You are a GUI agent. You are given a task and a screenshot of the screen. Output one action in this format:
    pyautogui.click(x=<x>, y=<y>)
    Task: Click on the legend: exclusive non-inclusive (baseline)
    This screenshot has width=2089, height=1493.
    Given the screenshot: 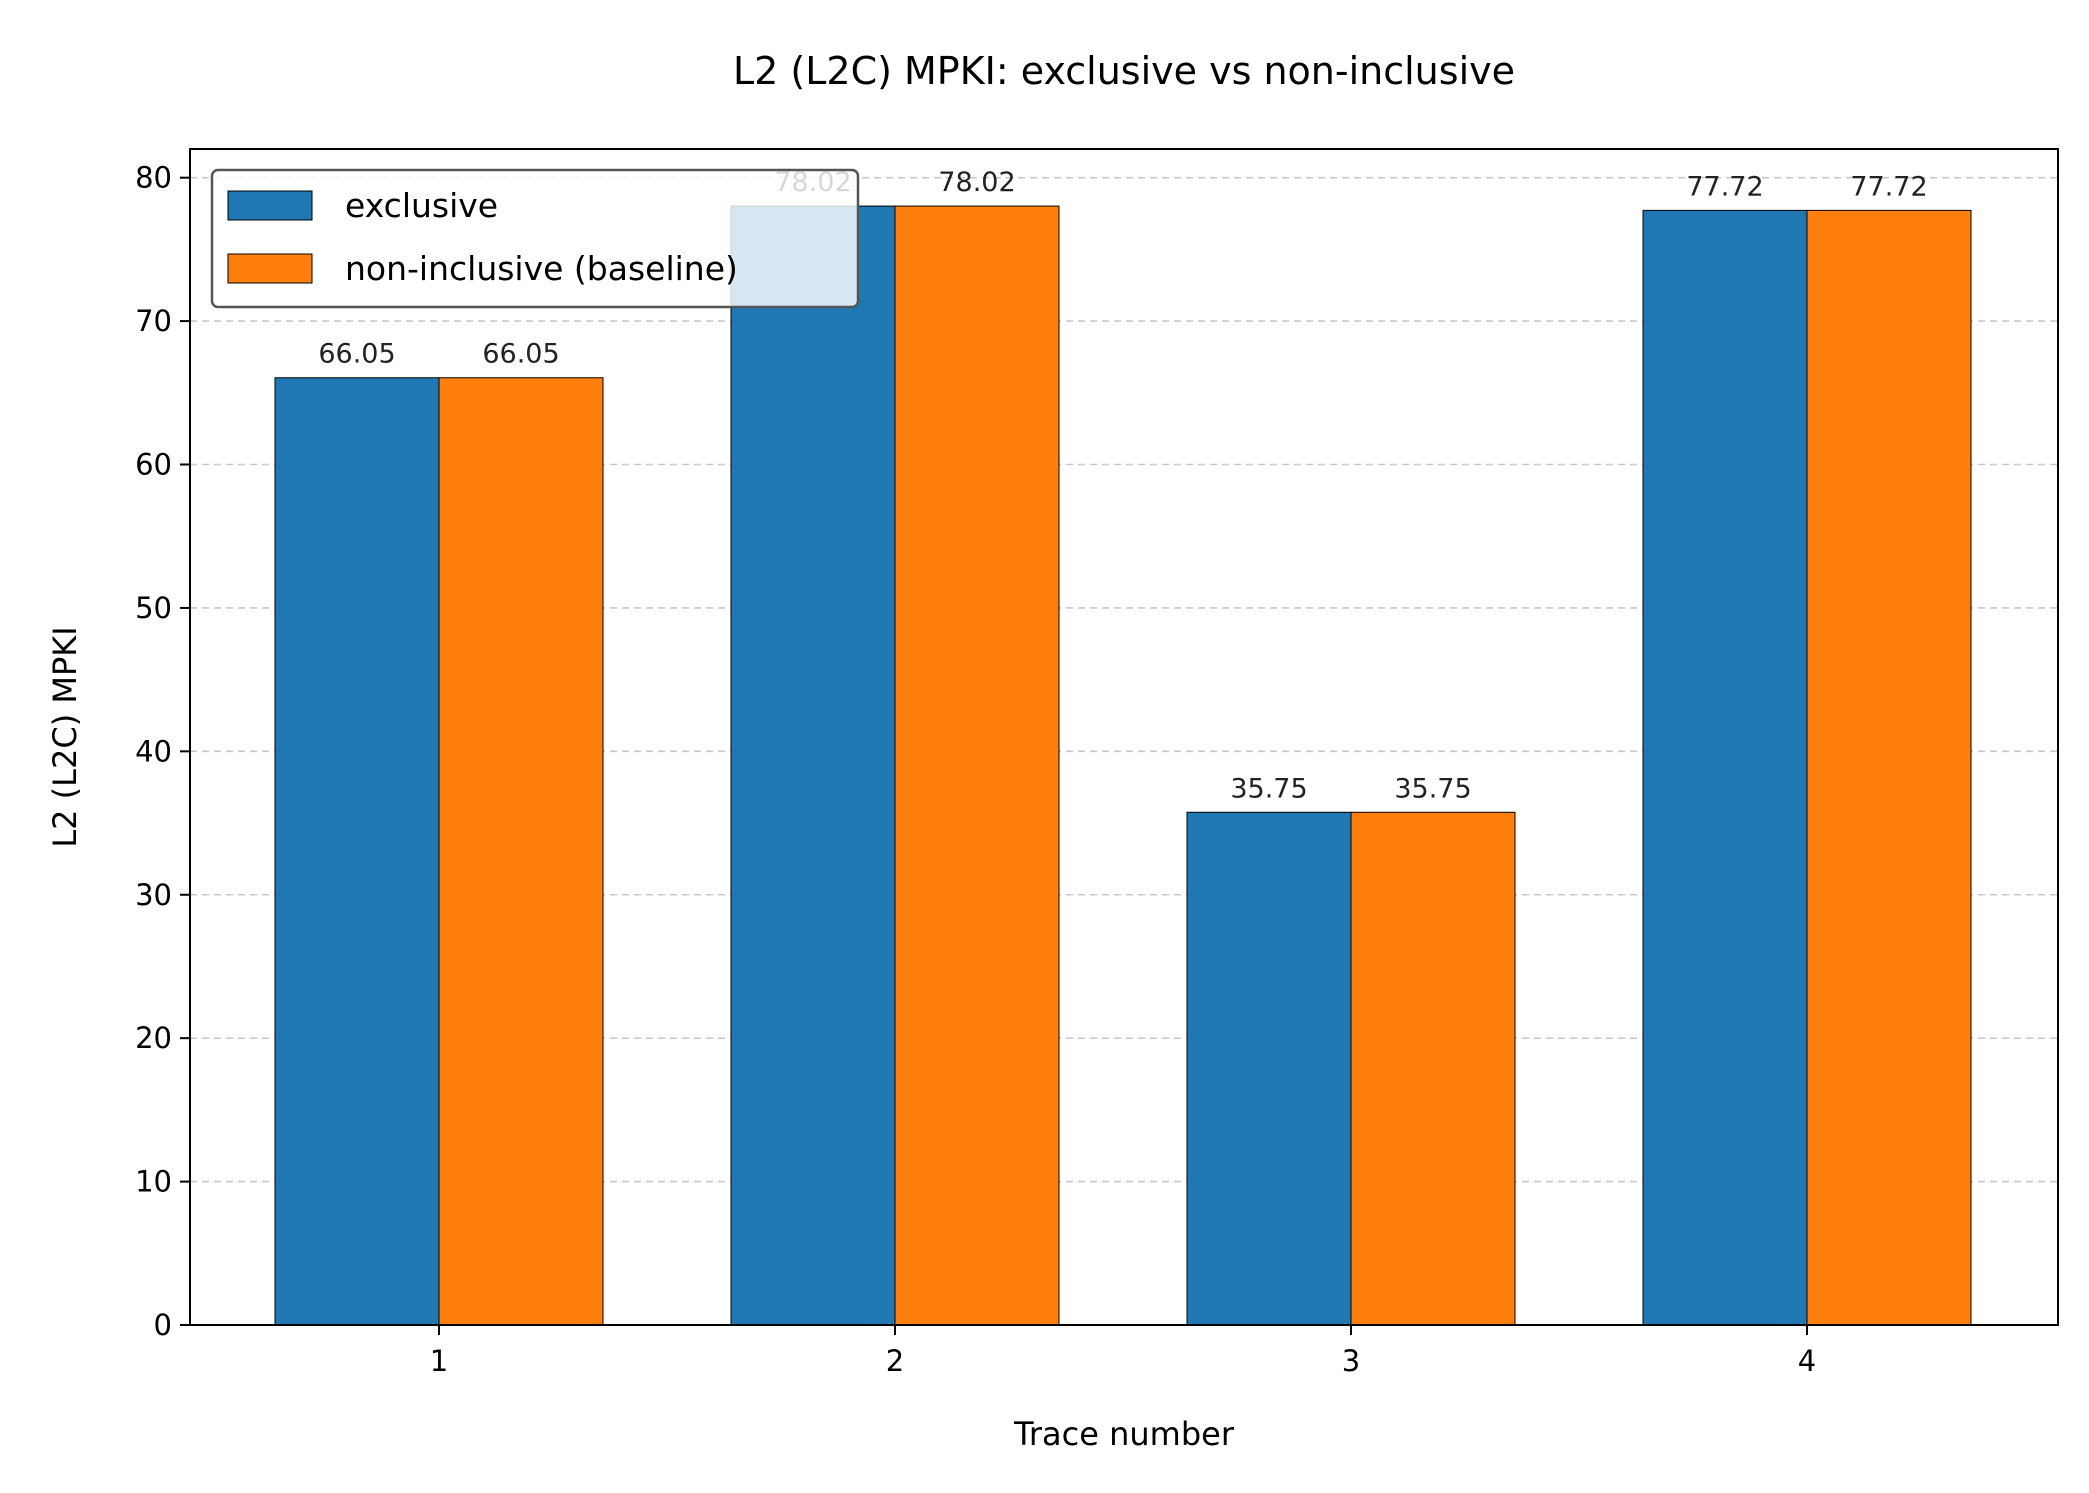 What is the action you would take?
    pyautogui.click(x=535, y=238)
    